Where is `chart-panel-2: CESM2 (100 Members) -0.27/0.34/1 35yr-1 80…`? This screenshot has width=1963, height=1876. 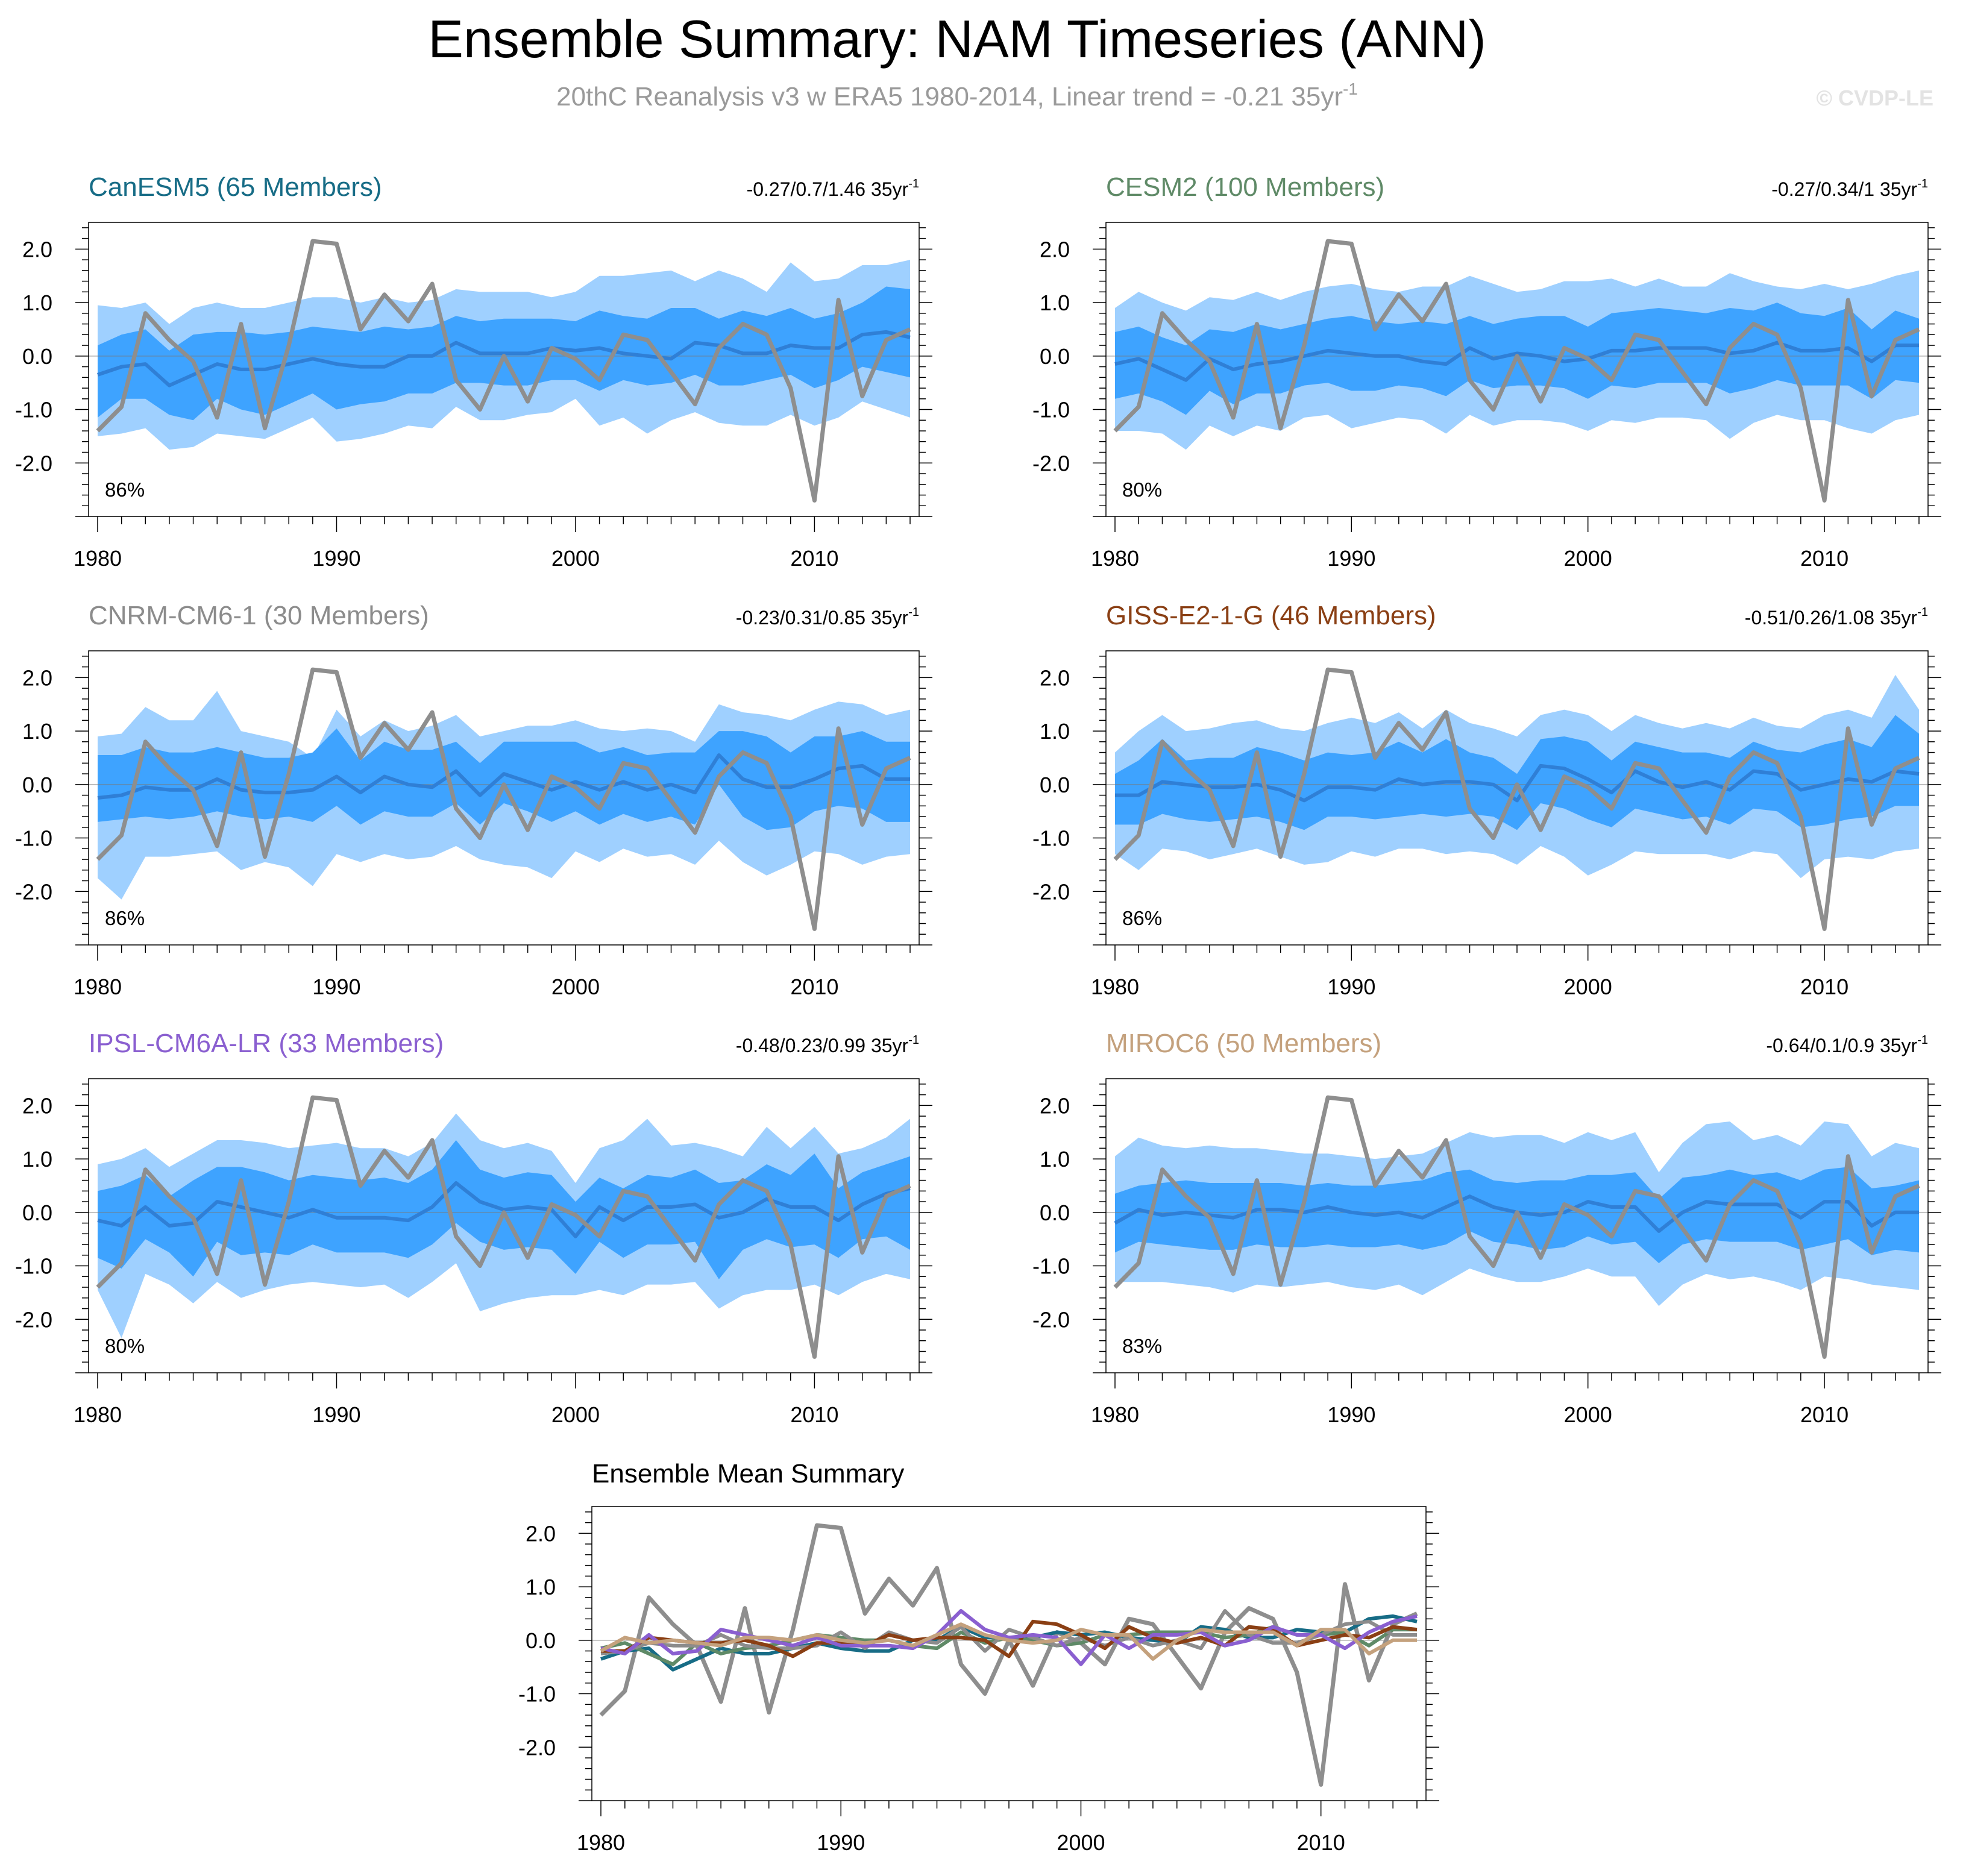
chart-panel-2: CESM2 (100 Members) -0.27/0.34/1 35yr-1 80… is located at coordinates (1486, 371).